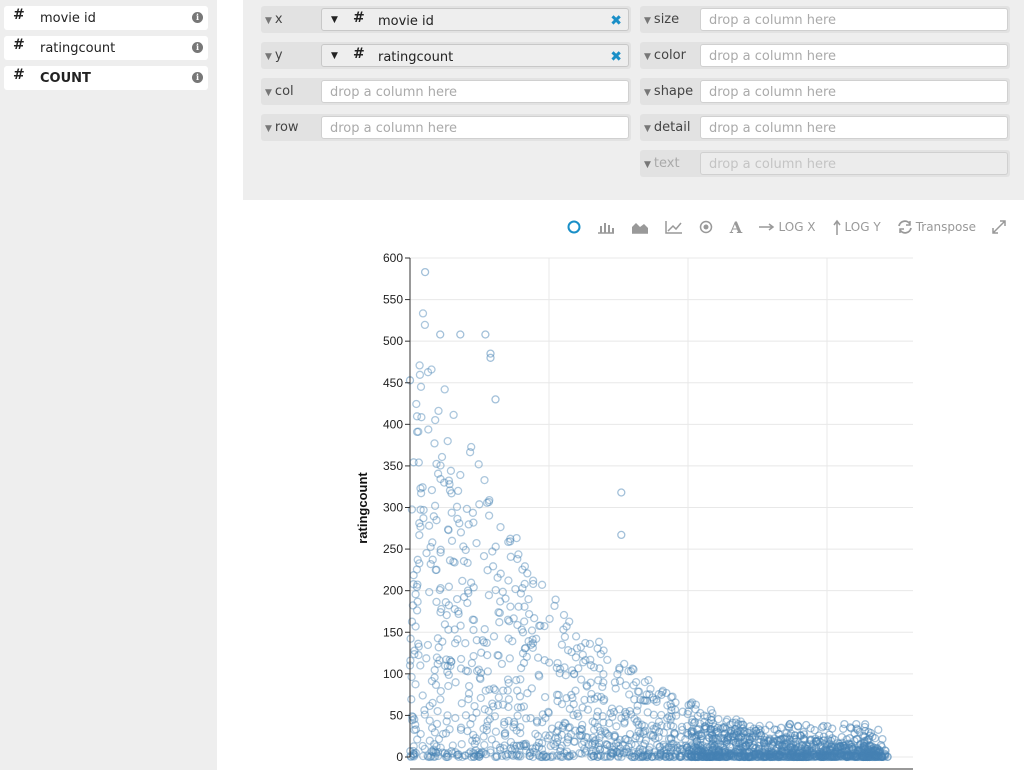 This screenshot has width=1024, height=770. Describe the element at coordinates (856, 227) in the screenshot. I see `log-y-button: LOG Y` at that location.